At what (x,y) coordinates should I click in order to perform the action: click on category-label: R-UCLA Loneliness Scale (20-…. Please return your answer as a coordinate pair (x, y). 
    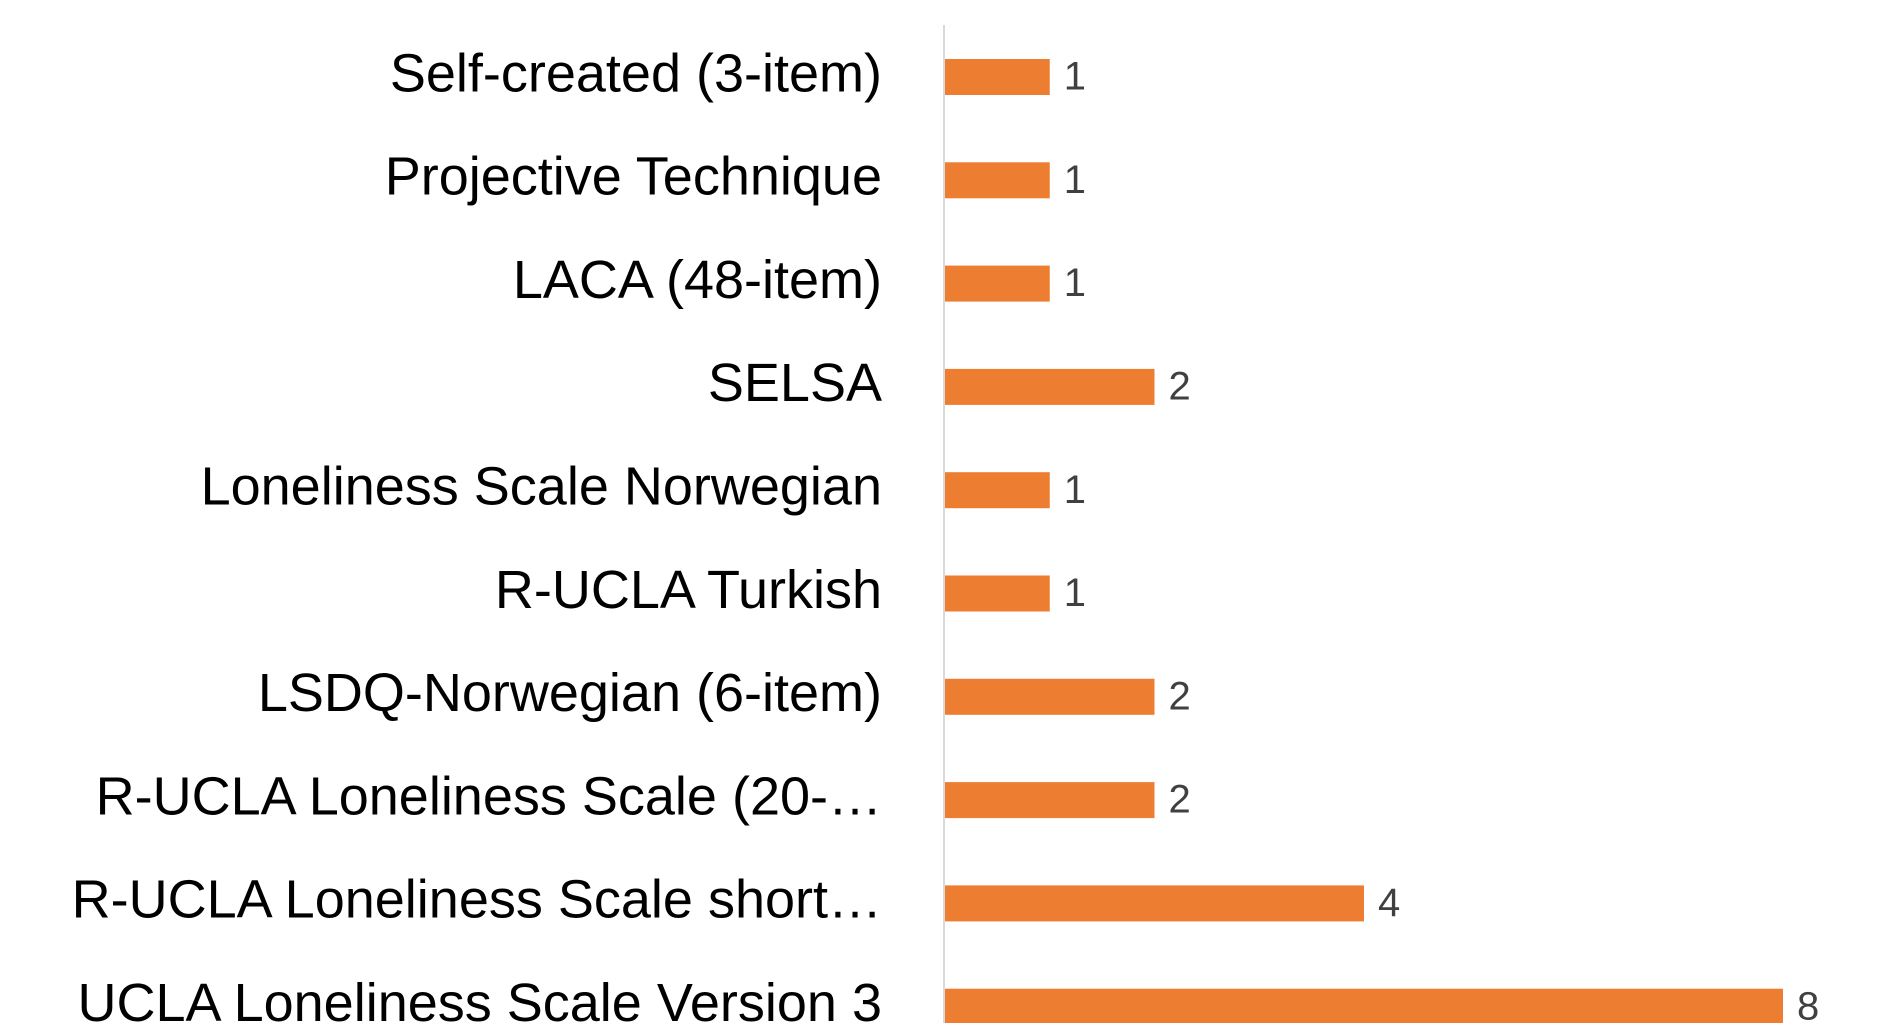
    Looking at the image, I should click on (489, 796).